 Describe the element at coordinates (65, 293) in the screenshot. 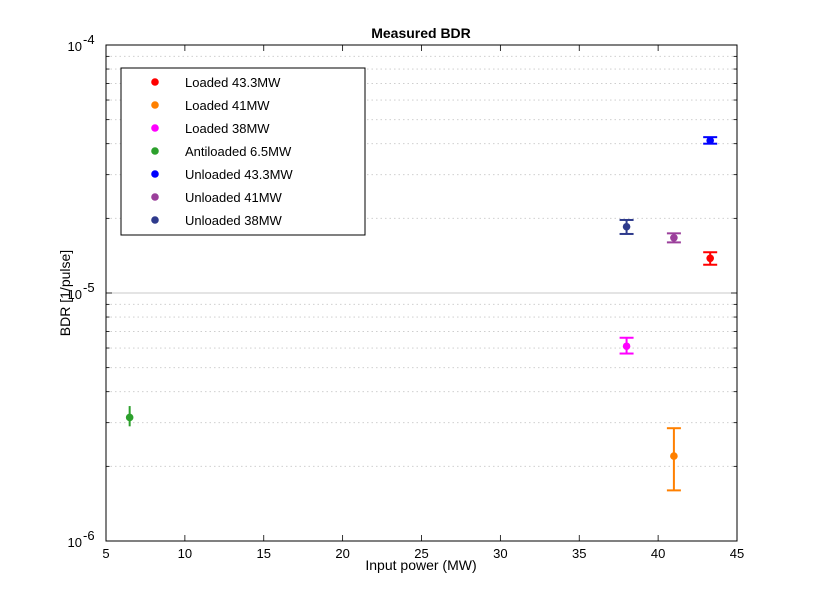

I see `y-axis-label: BDR [1/pulse]` at that location.